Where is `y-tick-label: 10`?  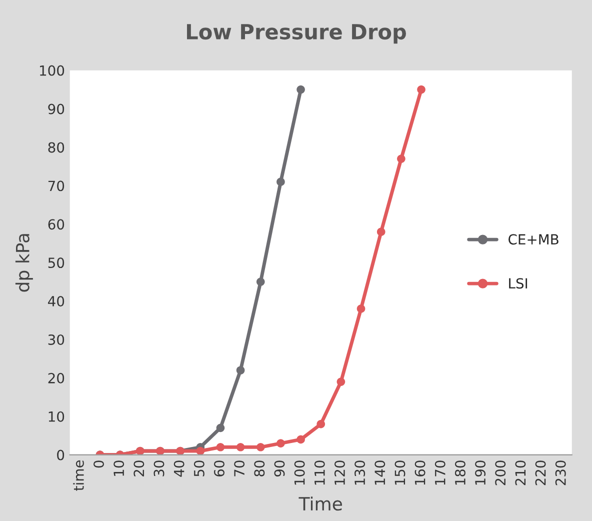
y-tick-label: 10 is located at coordinates (56, 416).